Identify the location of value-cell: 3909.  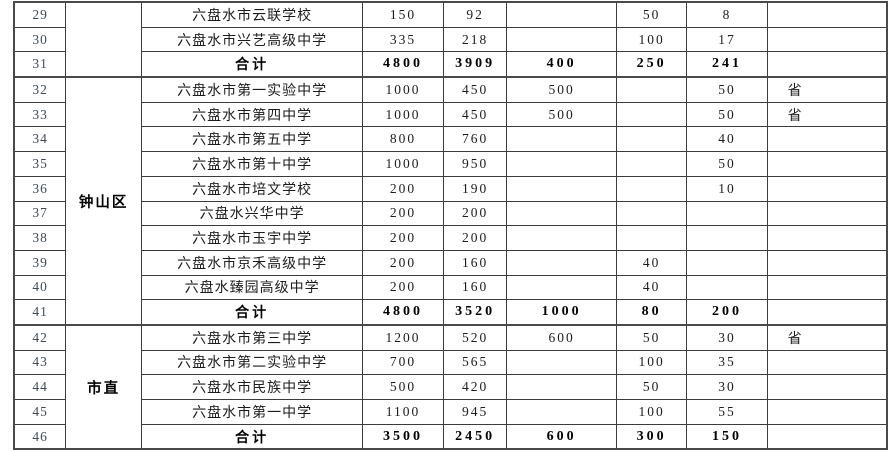
(475, 64).